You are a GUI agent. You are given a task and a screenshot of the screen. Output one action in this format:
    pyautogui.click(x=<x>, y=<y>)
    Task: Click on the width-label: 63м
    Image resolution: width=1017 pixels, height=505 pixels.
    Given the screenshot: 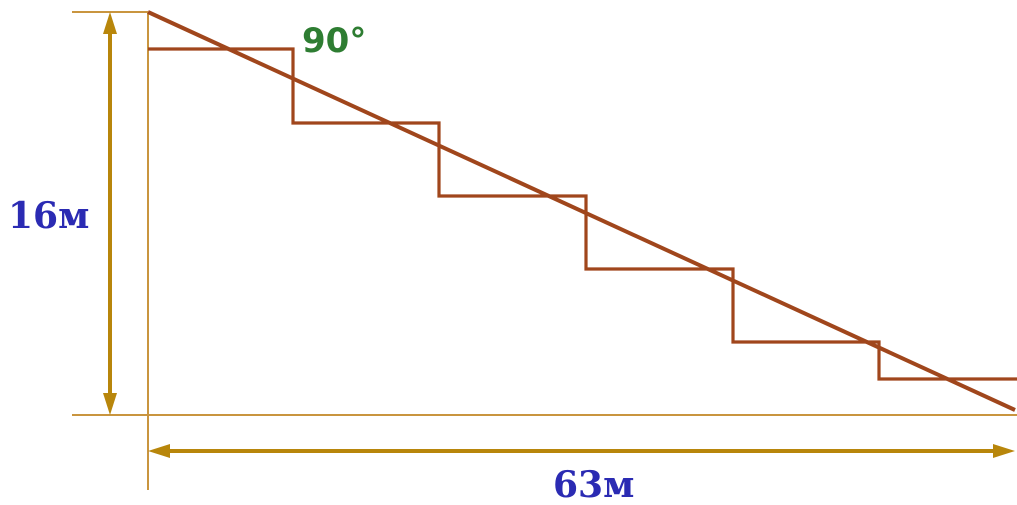 What is the action you would take?
    pyautogui.click(x=593, y=484)
    